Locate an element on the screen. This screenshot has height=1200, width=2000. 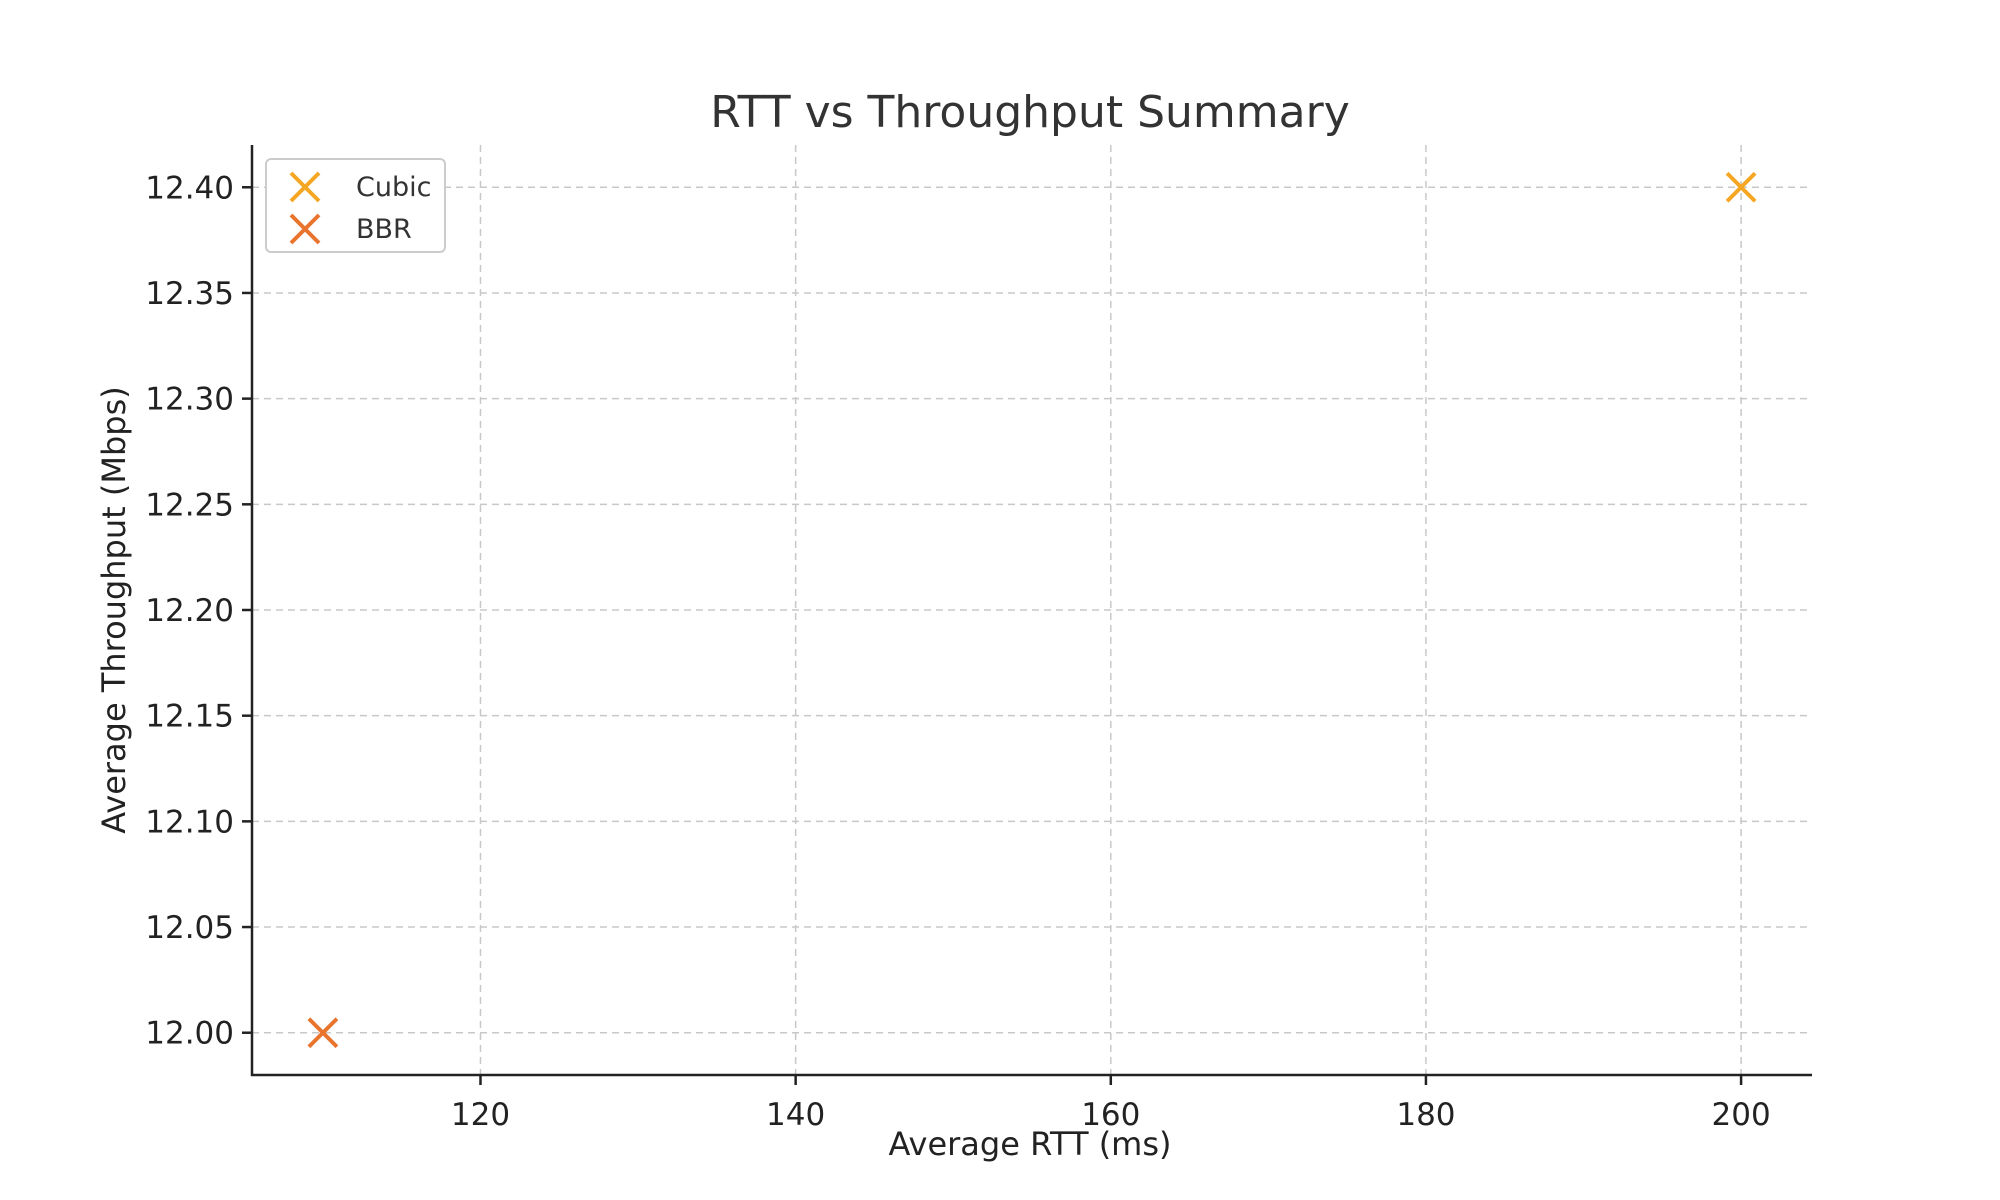
legend-label: BBR is located at coordinates (384, 229).